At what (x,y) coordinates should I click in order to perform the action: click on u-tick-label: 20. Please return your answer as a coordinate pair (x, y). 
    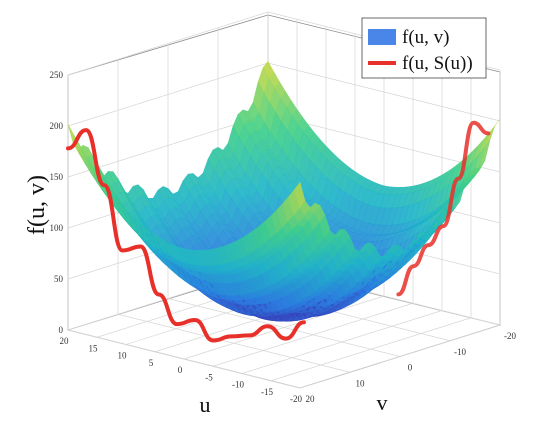
    Looking at the image, I should click on (65, 341).